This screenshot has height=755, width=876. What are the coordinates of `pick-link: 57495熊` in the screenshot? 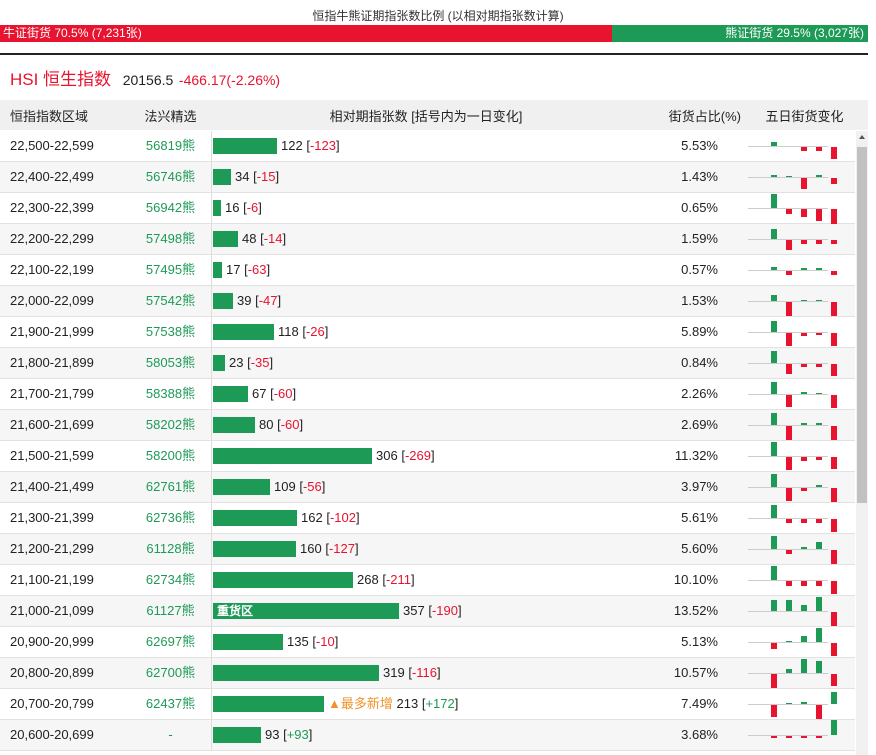 It's located at (170, 269).